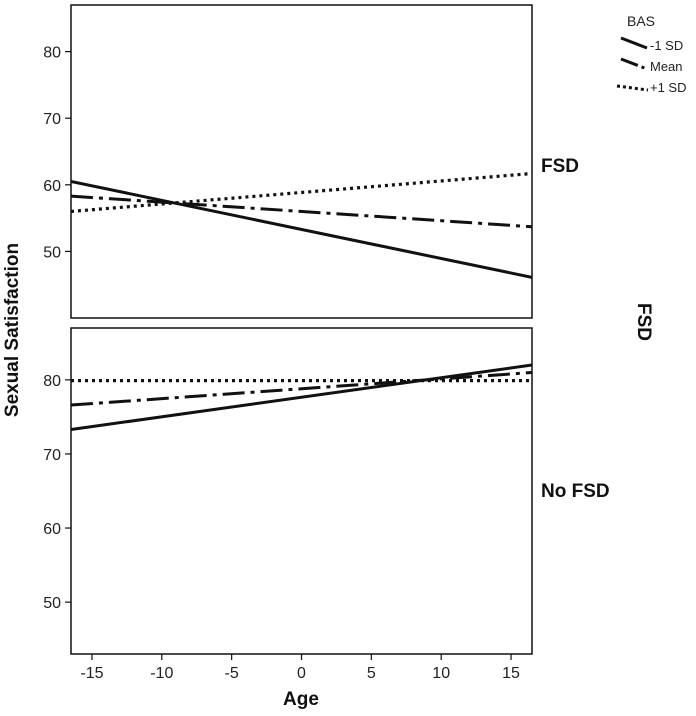 The image size is (696, 716). Describe the element at coordinates (575, 491) in the screenshot. I see `panel-label: No FSD` at that location.